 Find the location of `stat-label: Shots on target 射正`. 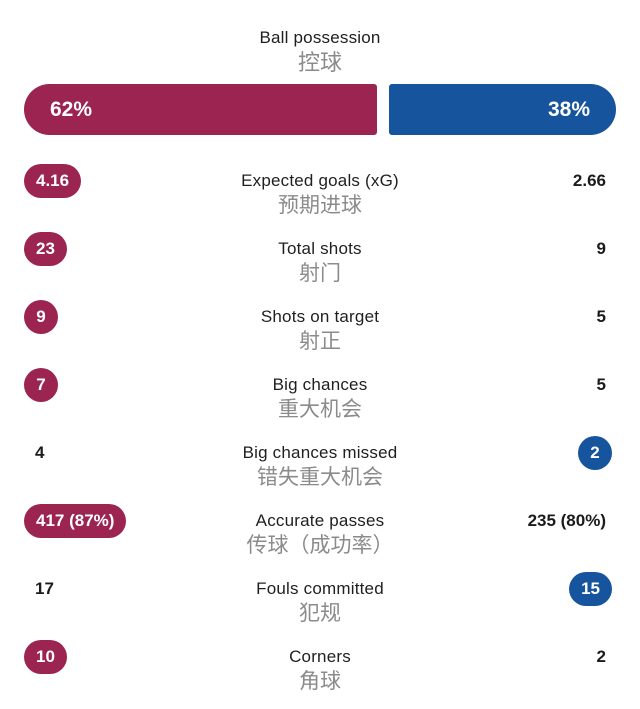

stat-label: Shots on target 射正 is located at coordinates (320, 320).